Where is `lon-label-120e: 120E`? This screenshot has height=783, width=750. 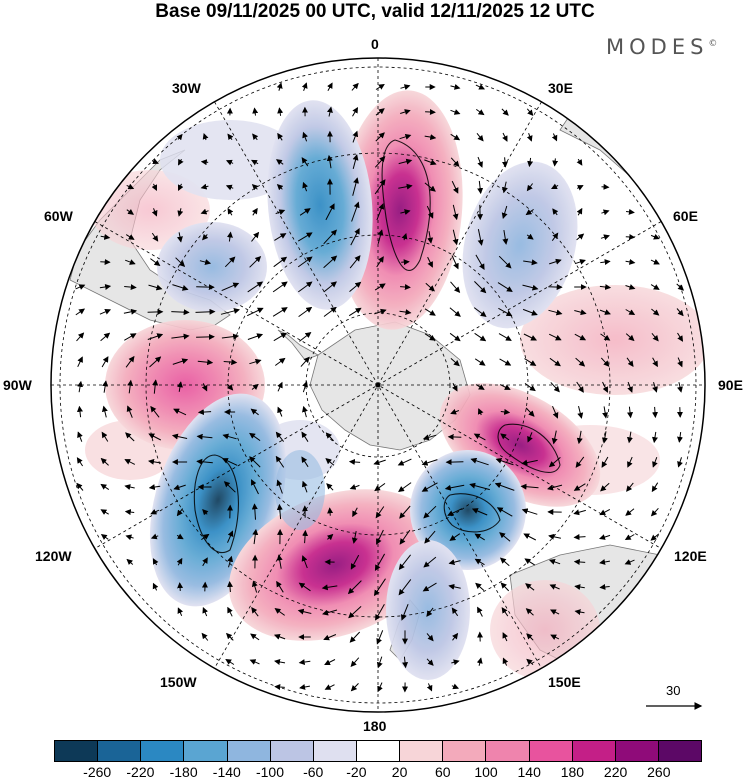 lon-label-120e: 120E is located at coordinates (690, 556).